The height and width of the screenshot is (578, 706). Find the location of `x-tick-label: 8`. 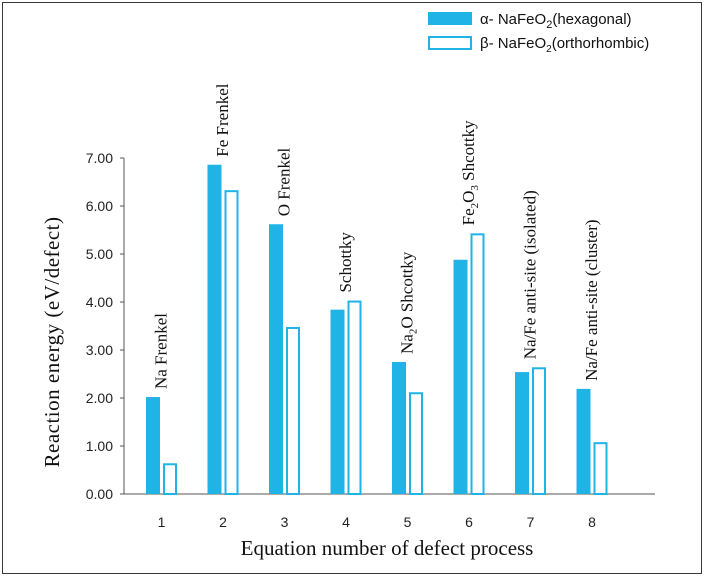

x-tick-label: 8 is located at coordinates (592, 522).